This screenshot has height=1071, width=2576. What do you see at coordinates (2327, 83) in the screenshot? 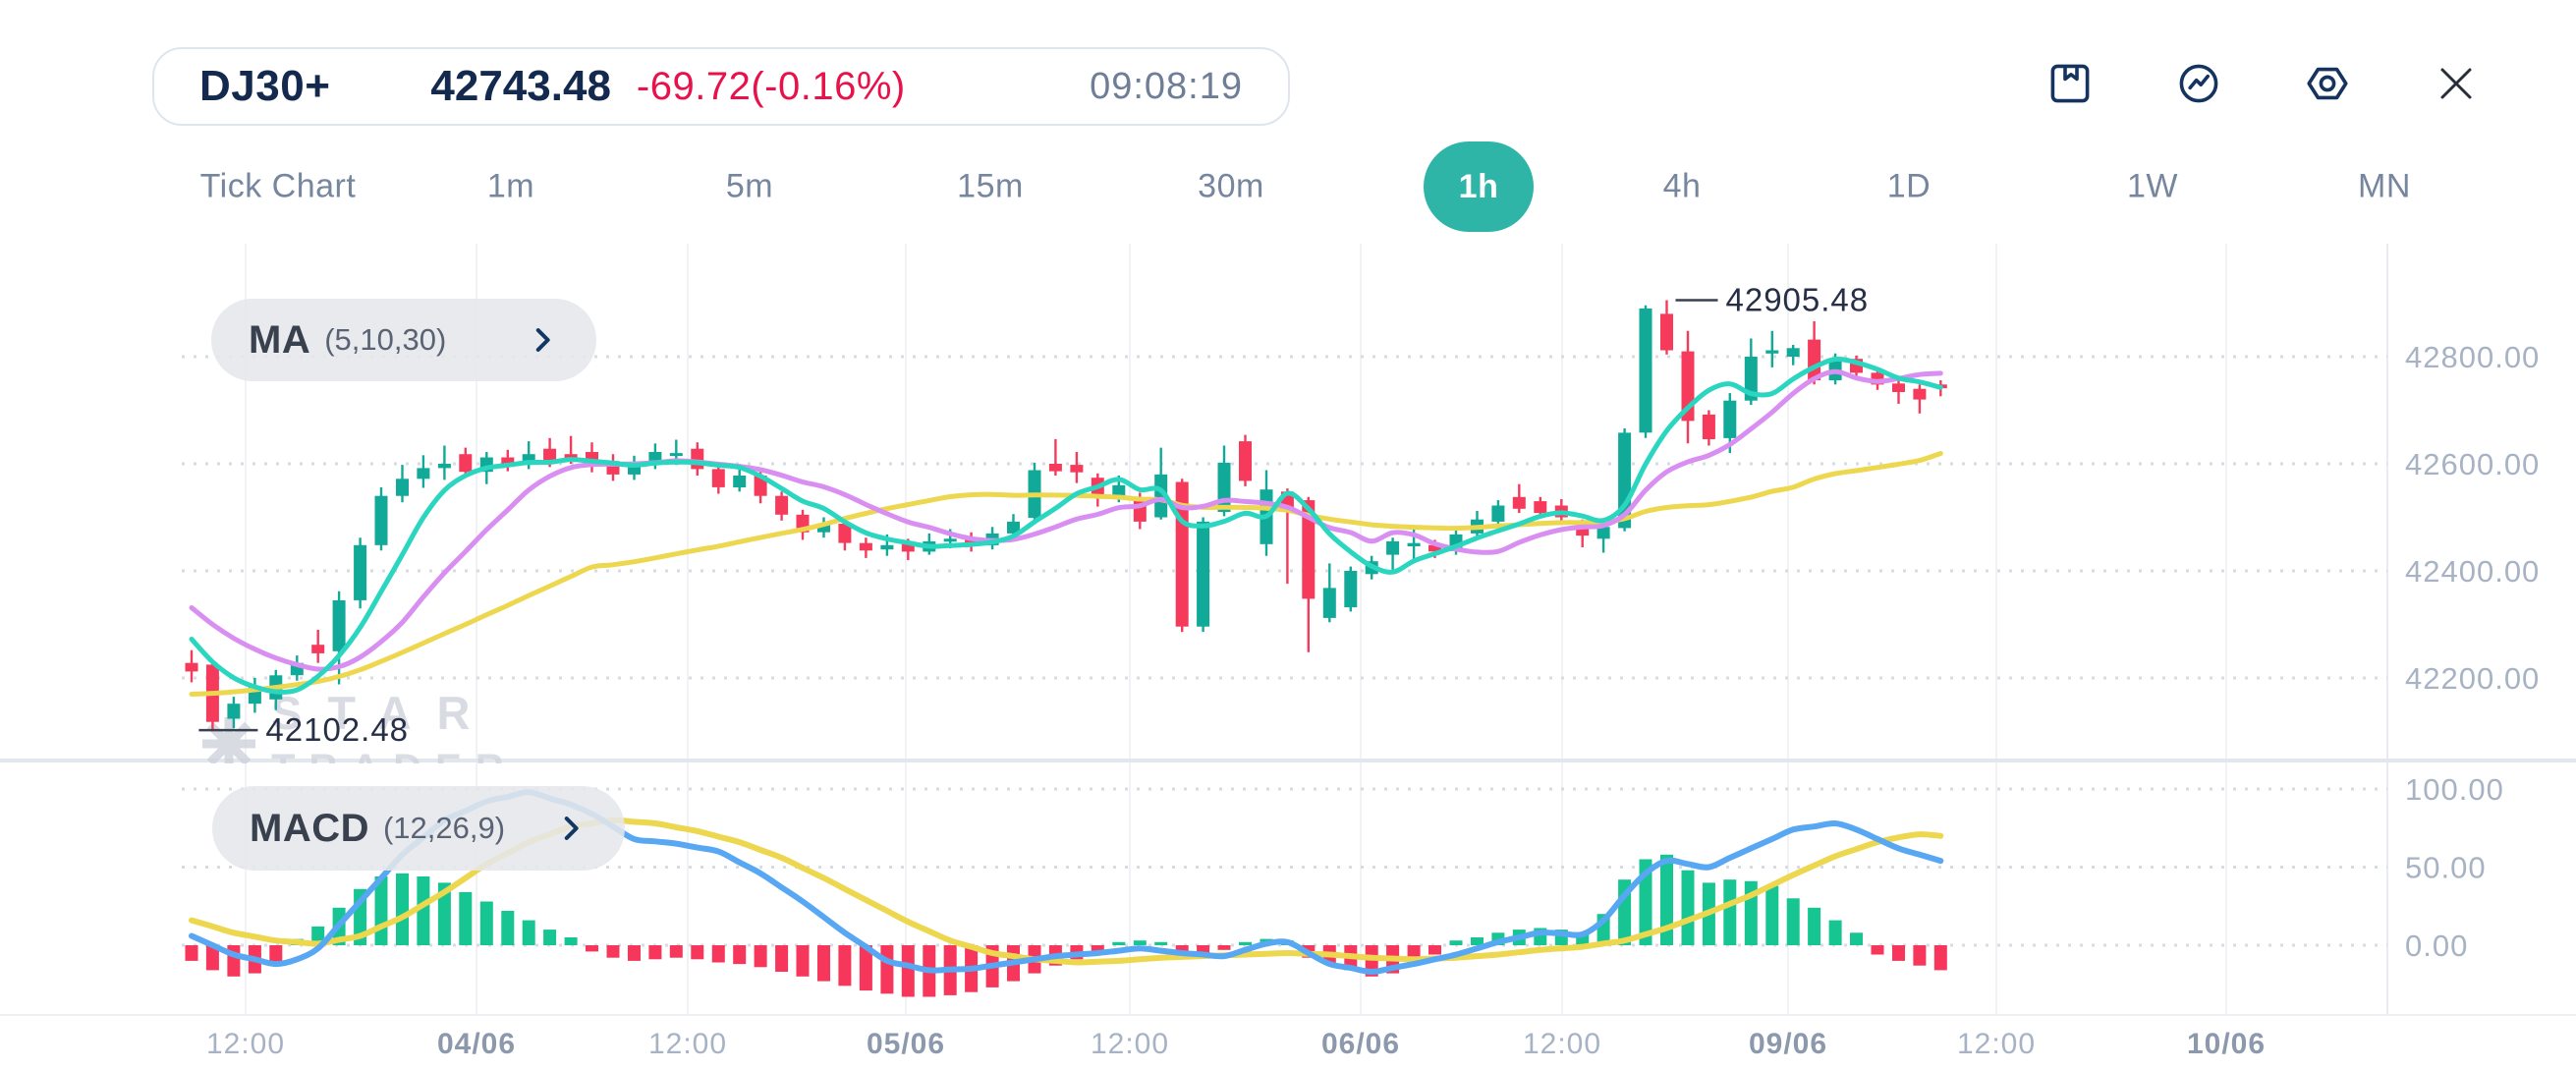
I see `settings-button` at bounding box center [2327, 83].